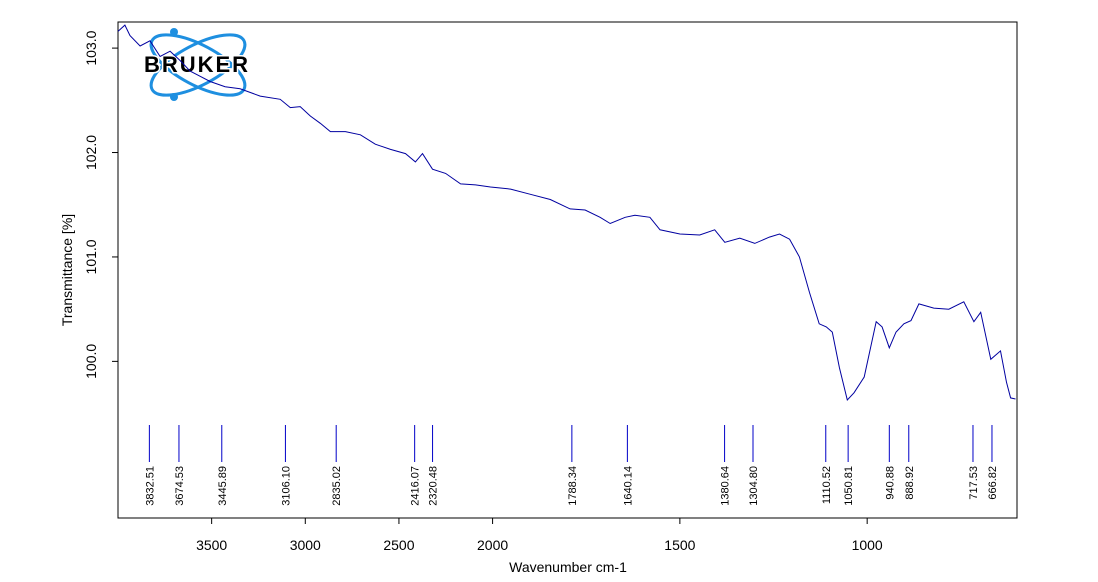 The image size is (1098, 582). I want to click on peak-label: 1380.64, so click(726, 486).